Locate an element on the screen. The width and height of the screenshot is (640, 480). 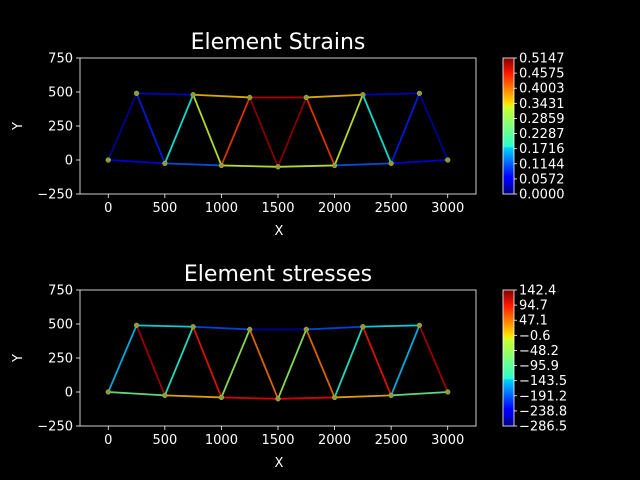
colorbar-tick-label: 0.1144 is located at coordinates (542, 164).